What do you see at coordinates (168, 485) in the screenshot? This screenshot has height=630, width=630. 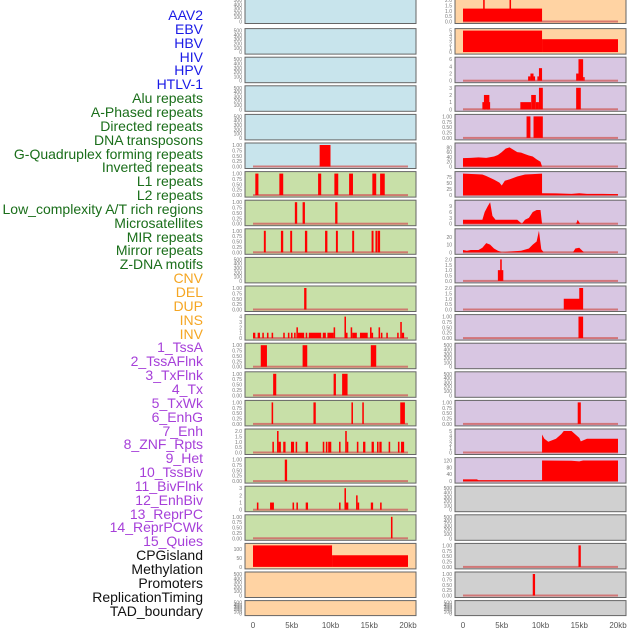 I see `track-label: 11_BivFlnk` at bounding box center [168, 485].